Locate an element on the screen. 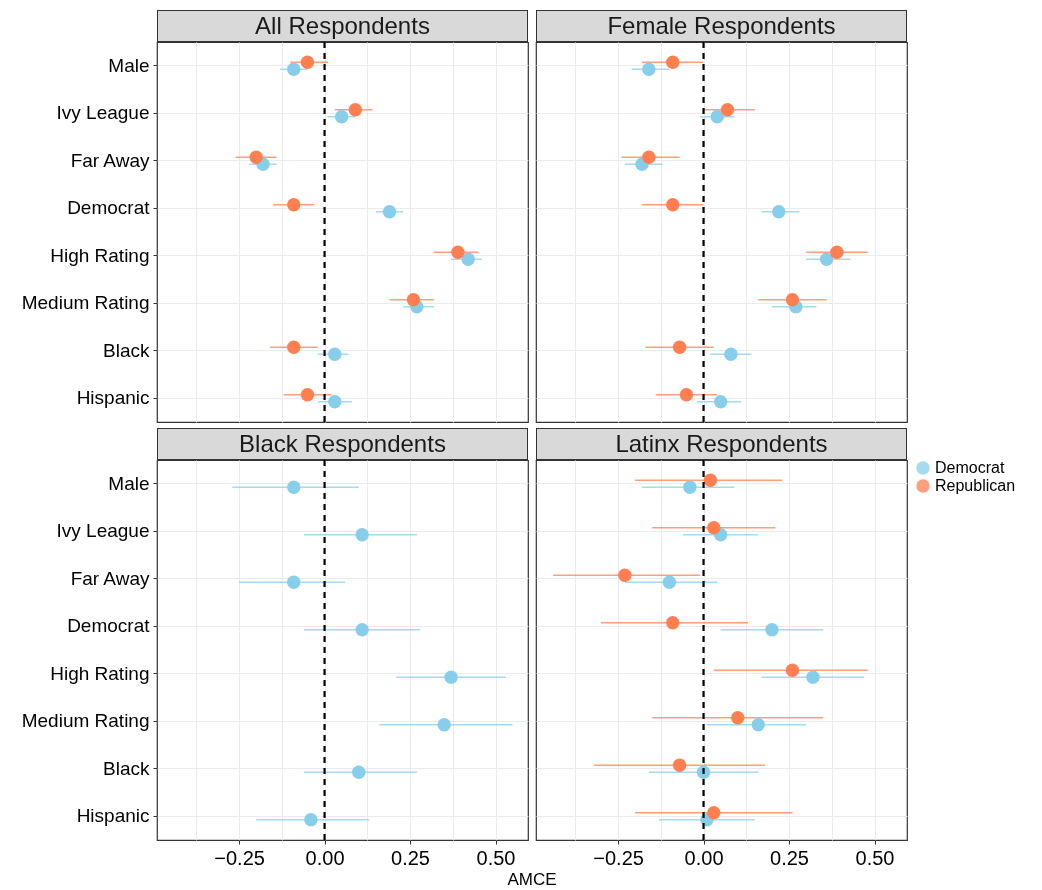  chart-title: Female Respondents is located at coordinates (721, 26).